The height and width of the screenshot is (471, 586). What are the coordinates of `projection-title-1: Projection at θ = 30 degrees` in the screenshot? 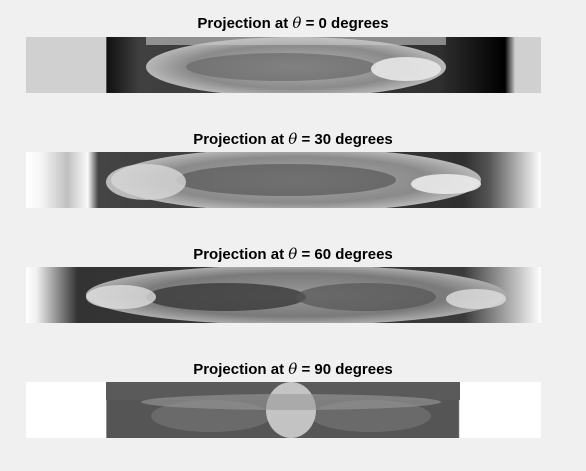 It's located at (293, 139).